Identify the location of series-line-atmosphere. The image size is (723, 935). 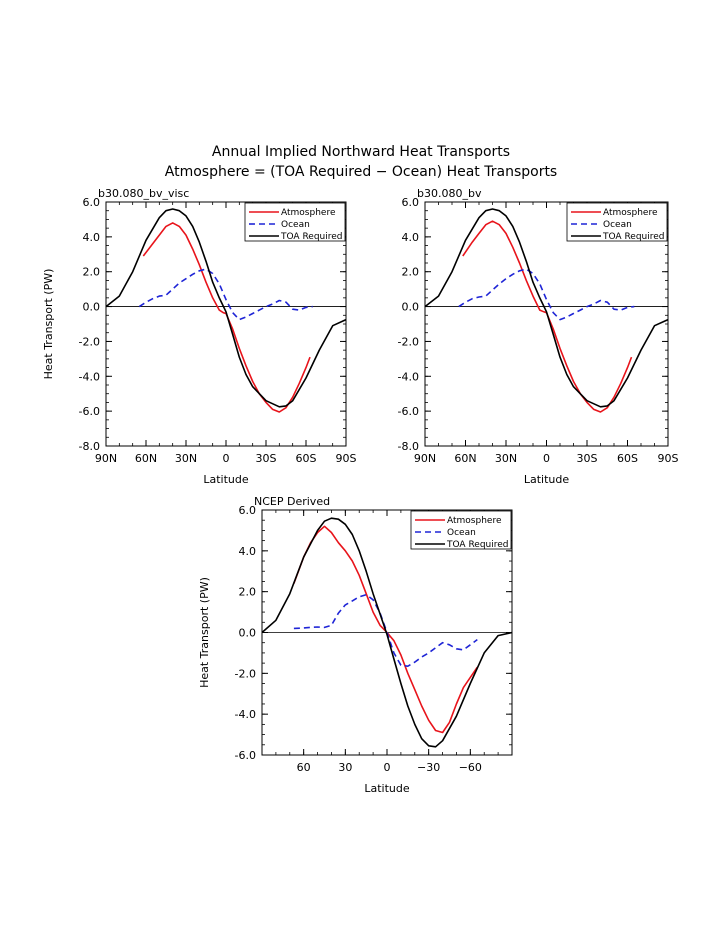
(226, 317).